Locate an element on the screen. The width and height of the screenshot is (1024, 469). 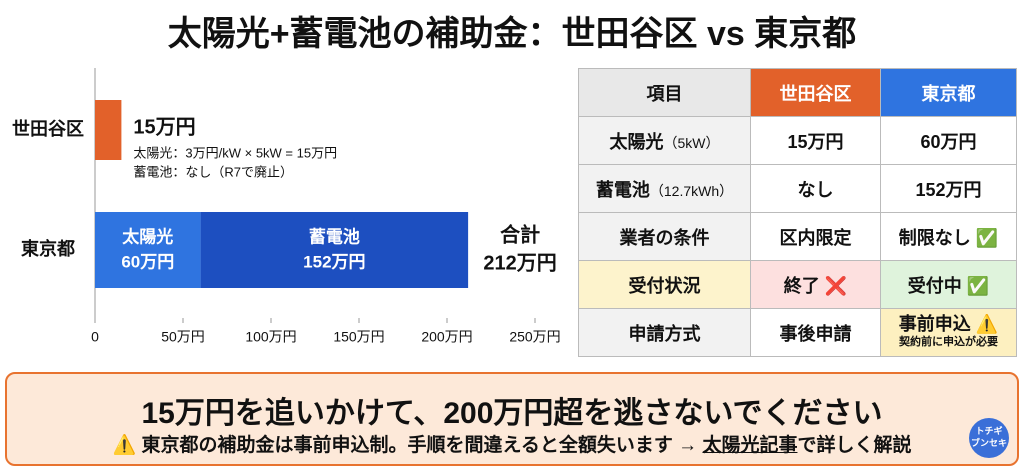
header-cell: 東京都 is located at coordinates (948, 92).